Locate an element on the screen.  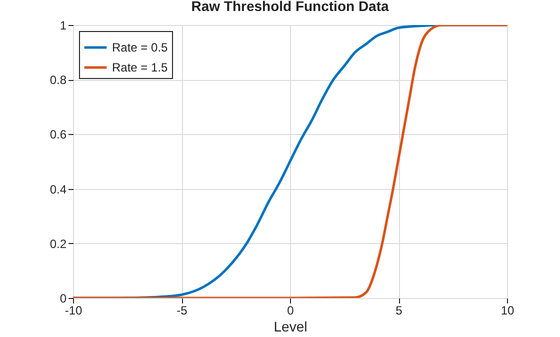
y-tick-label: 0.2 is located at coordinates (58, 243).